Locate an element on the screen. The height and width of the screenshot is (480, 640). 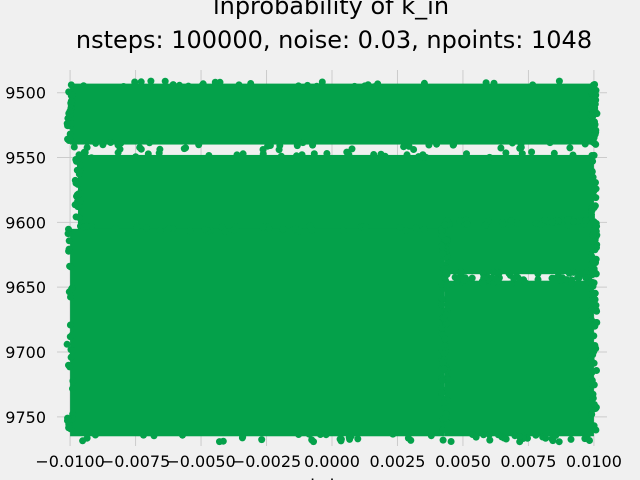
y-tick-label: 9600 is located at coordinates (25, 222).